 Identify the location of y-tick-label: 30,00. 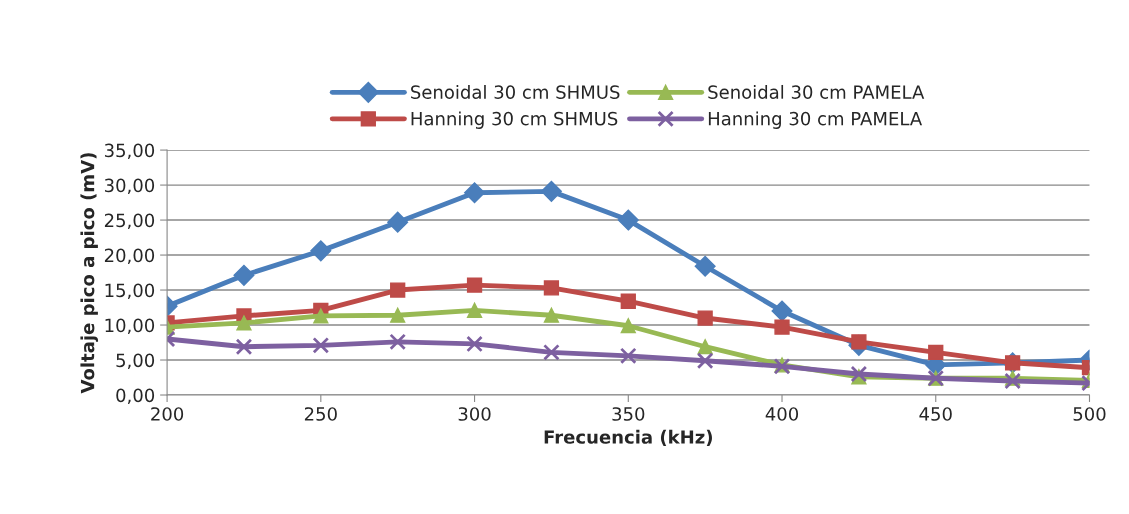
(129, 186).